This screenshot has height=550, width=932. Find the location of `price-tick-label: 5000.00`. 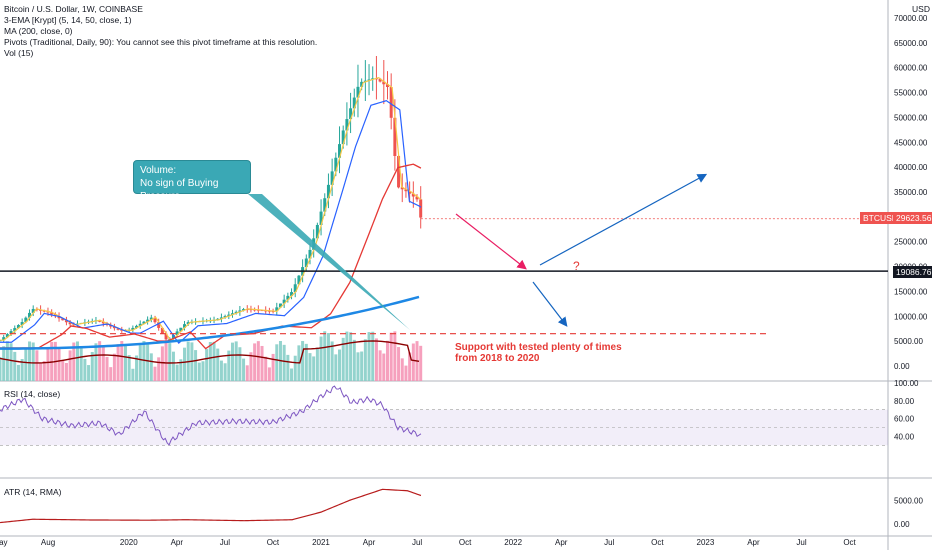

price-tick-label: 5000.00 is located at coordinates (908, 341).